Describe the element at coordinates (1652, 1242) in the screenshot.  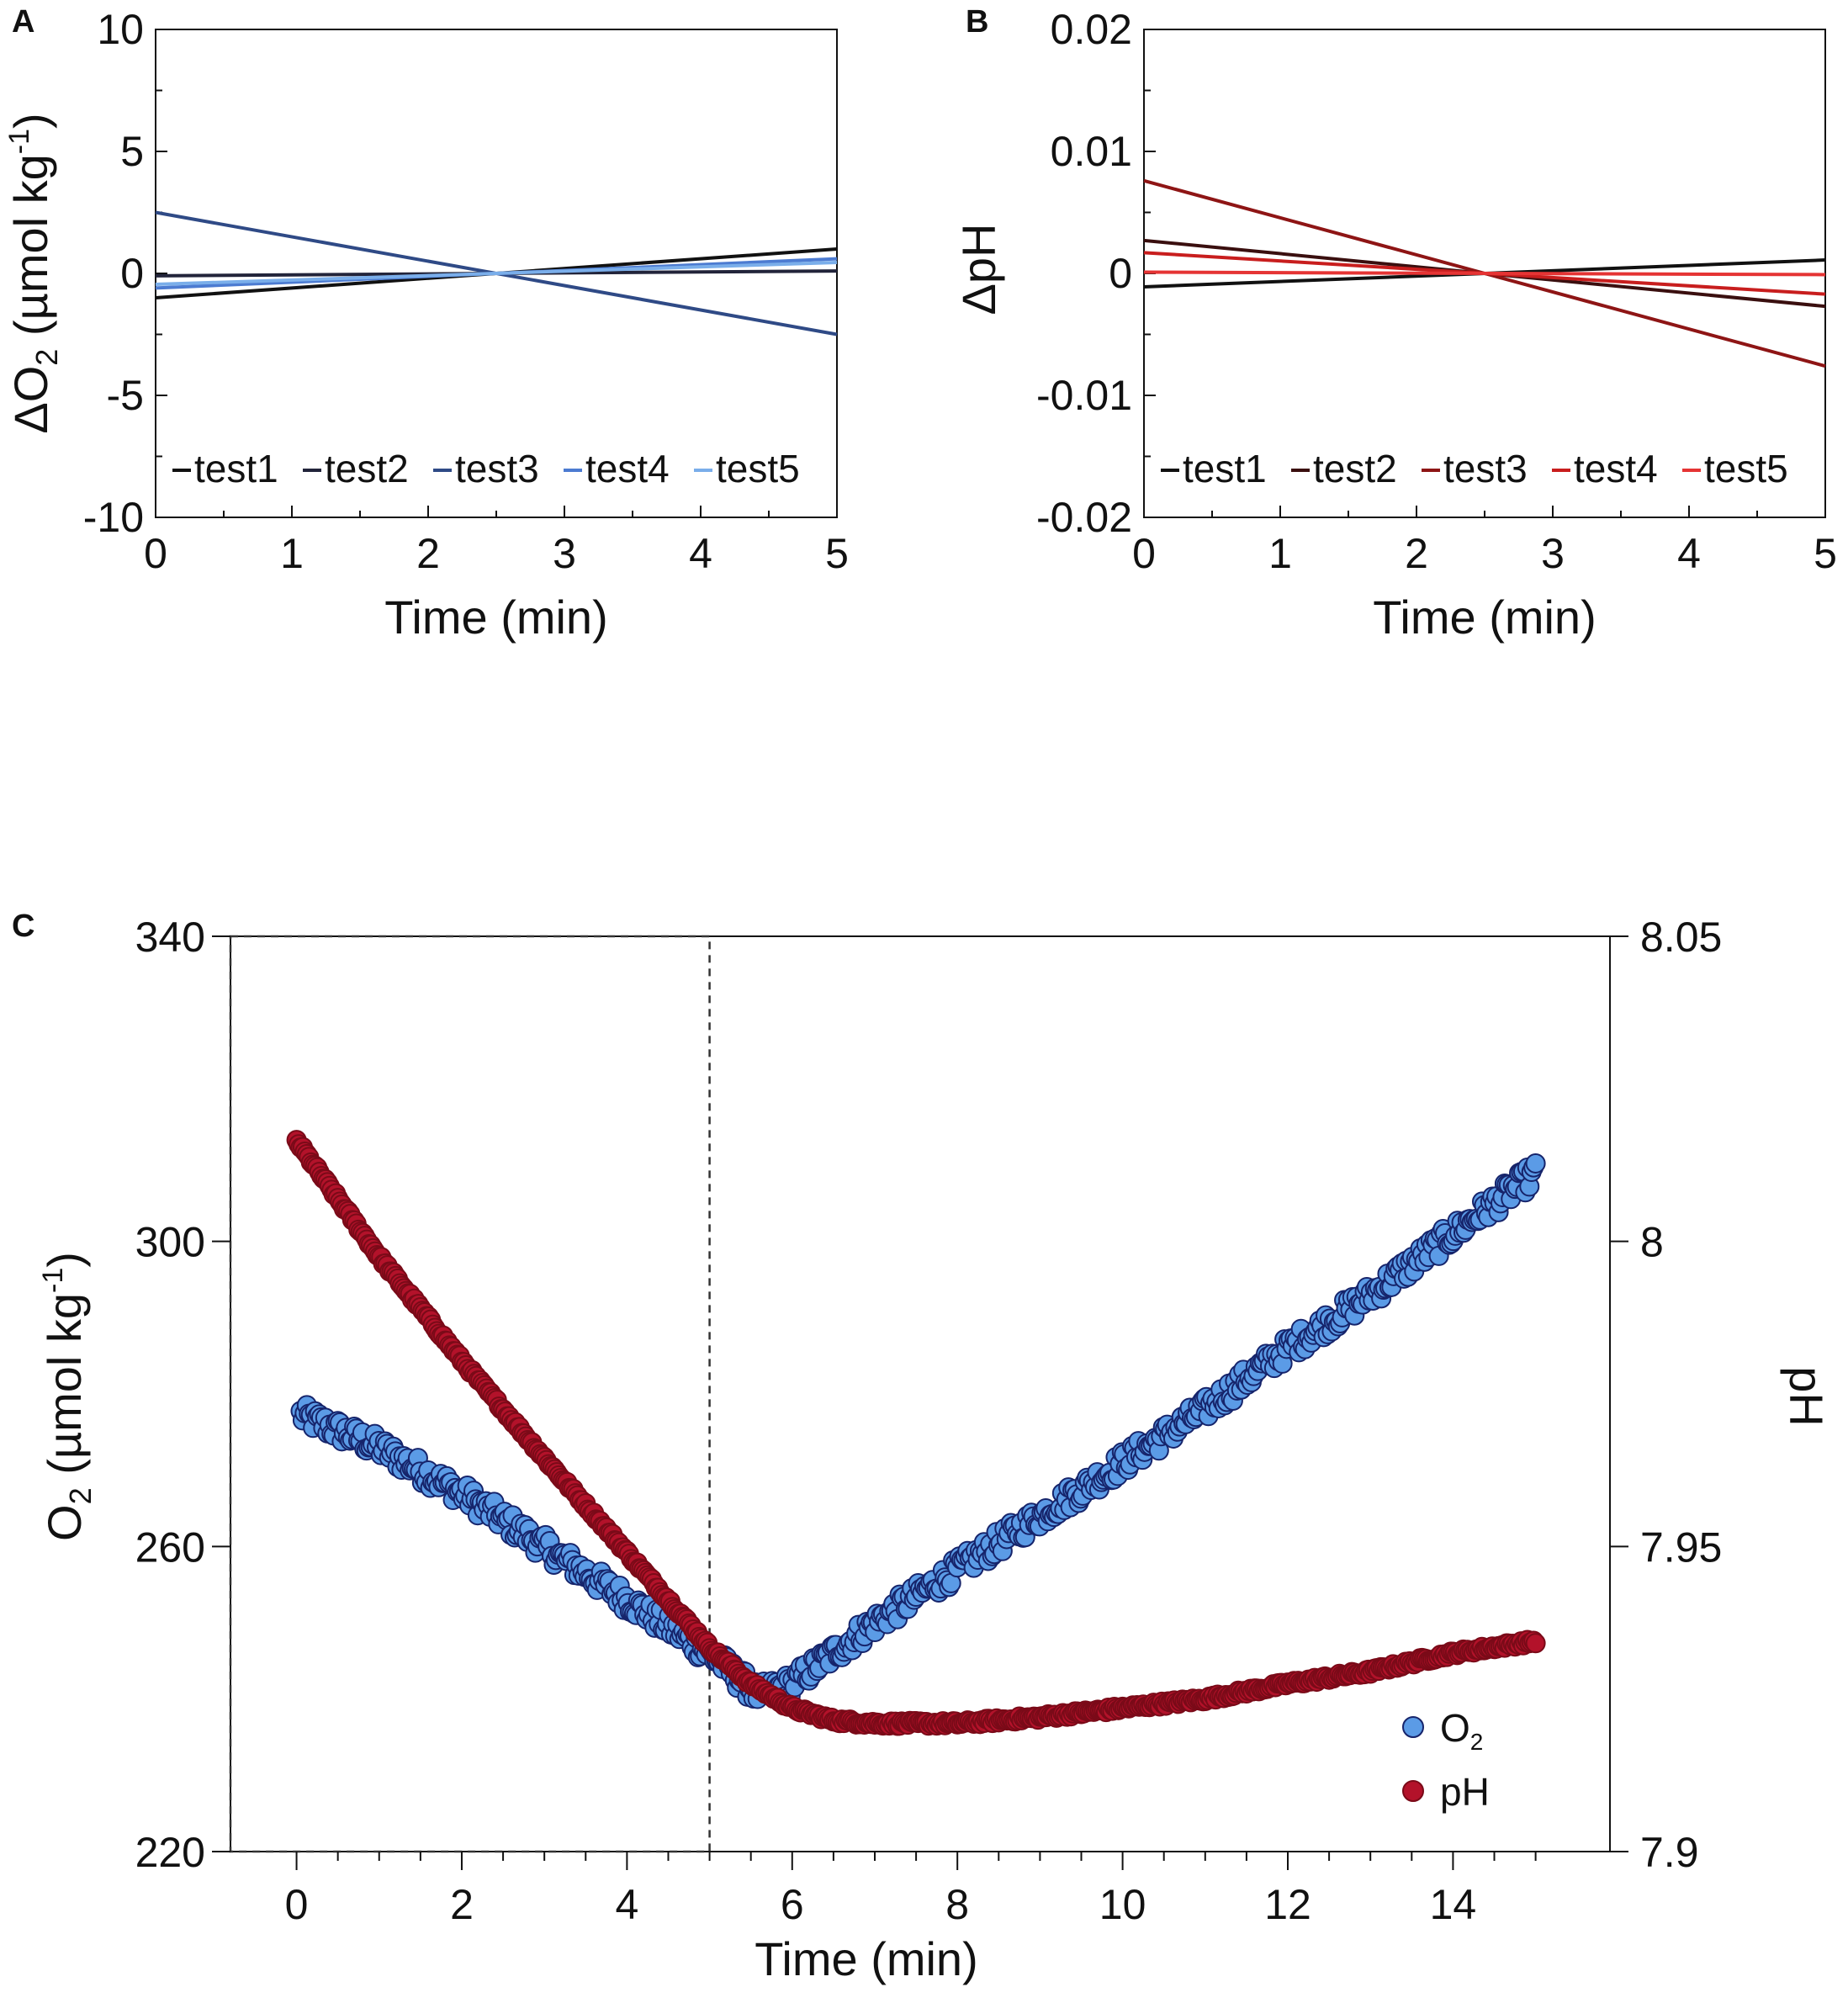
I see `panel-c-right-tick-label: 8` at that location.